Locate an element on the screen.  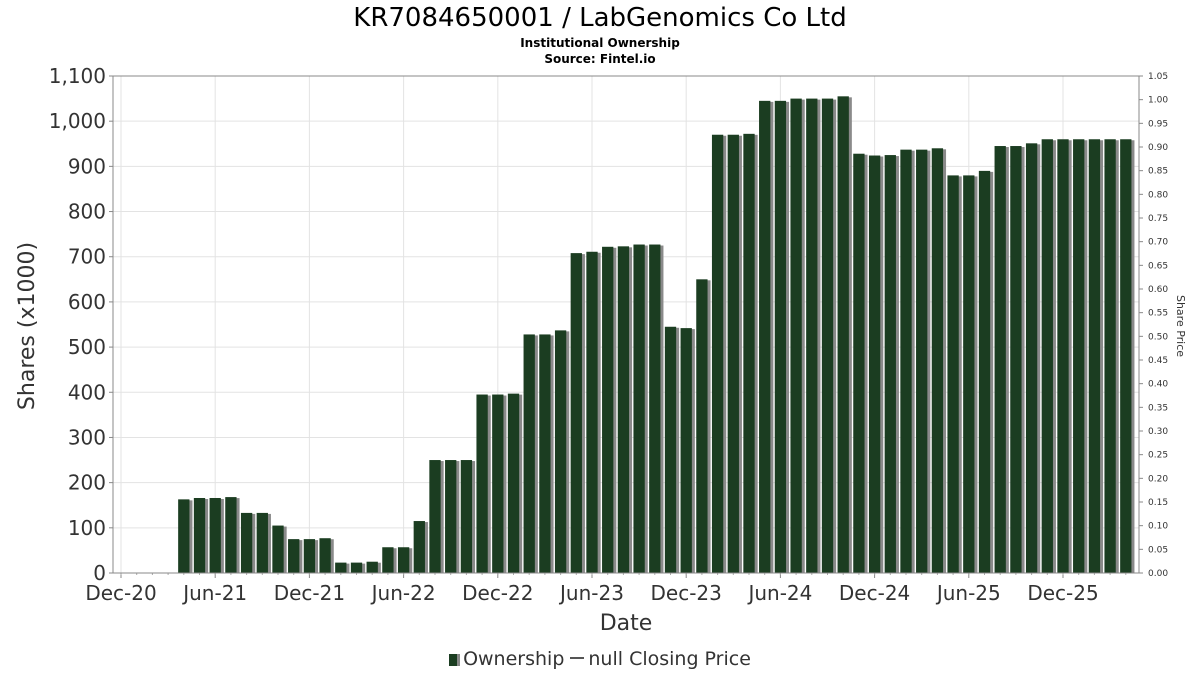
y2-tick-label: 0.95 is located at coordinates (1158, 124).